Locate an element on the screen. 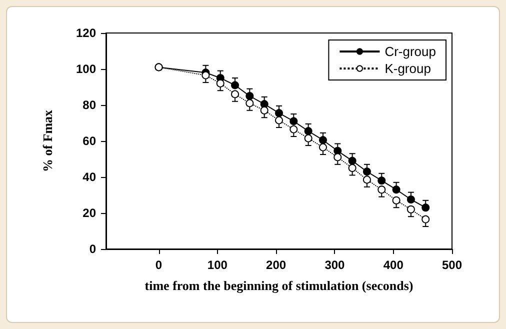  x-tick-label: 0 is located at coordinates (158, 265).